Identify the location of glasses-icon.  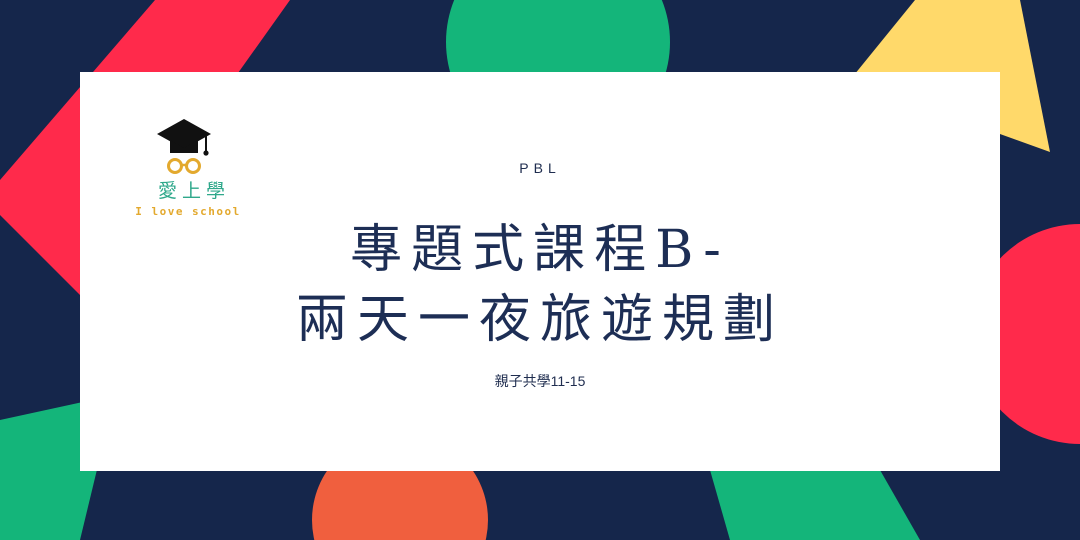
(184, 166).